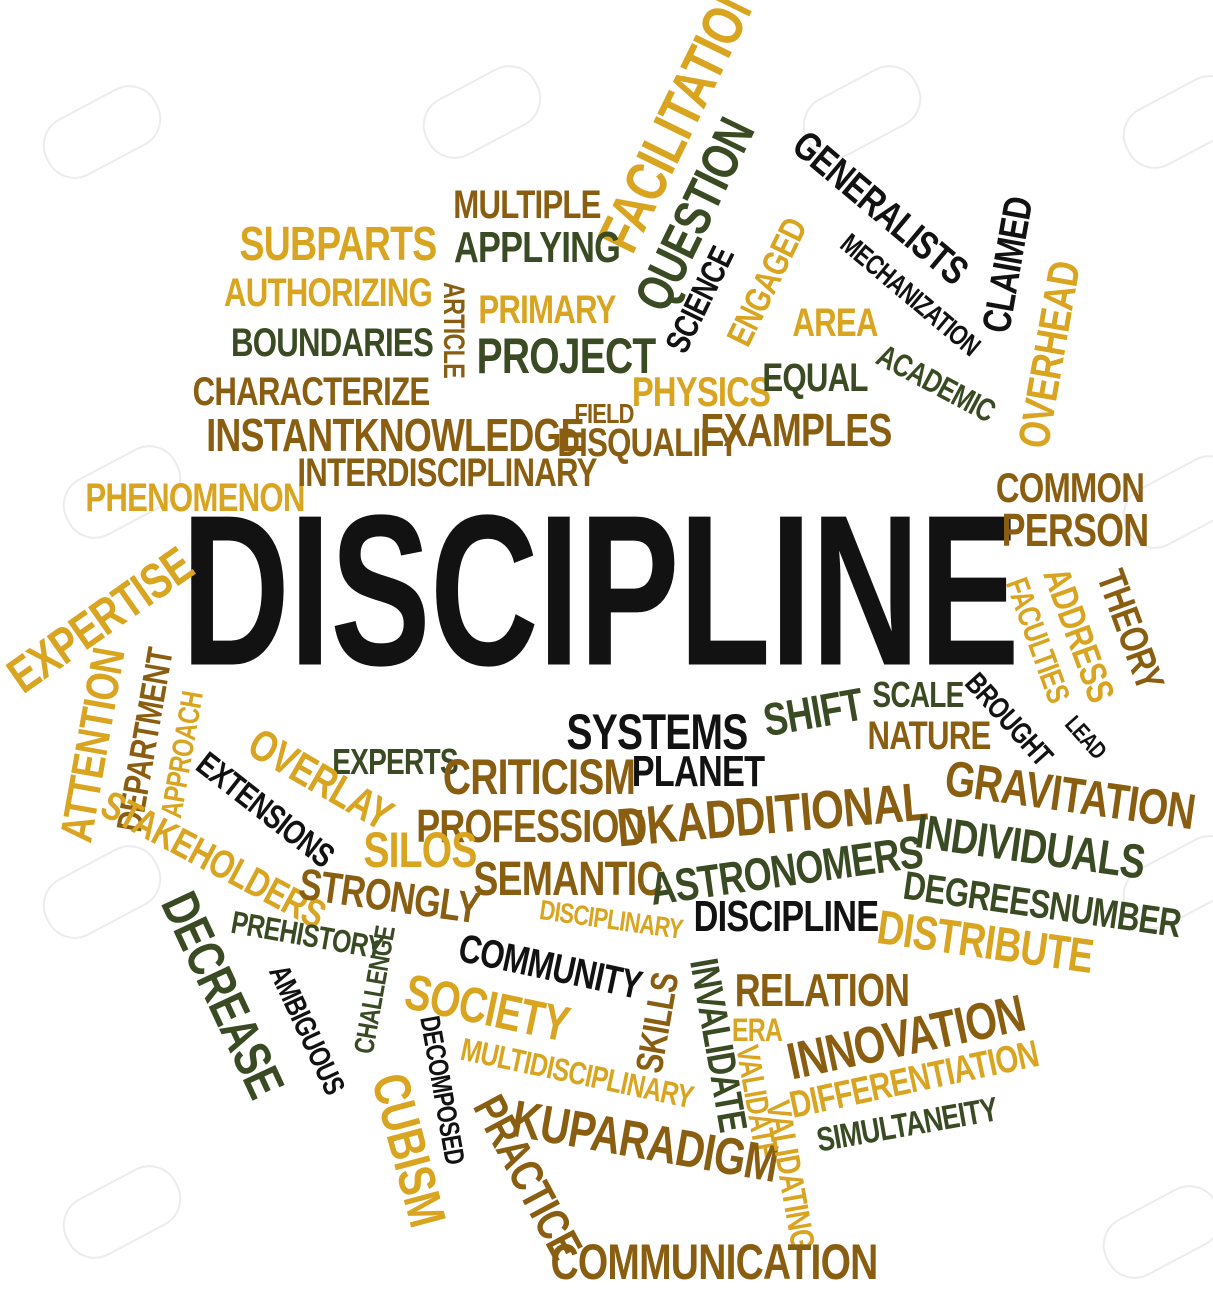  I want to click on cloud-word-physics: PHYSICS, so click(701, 391).